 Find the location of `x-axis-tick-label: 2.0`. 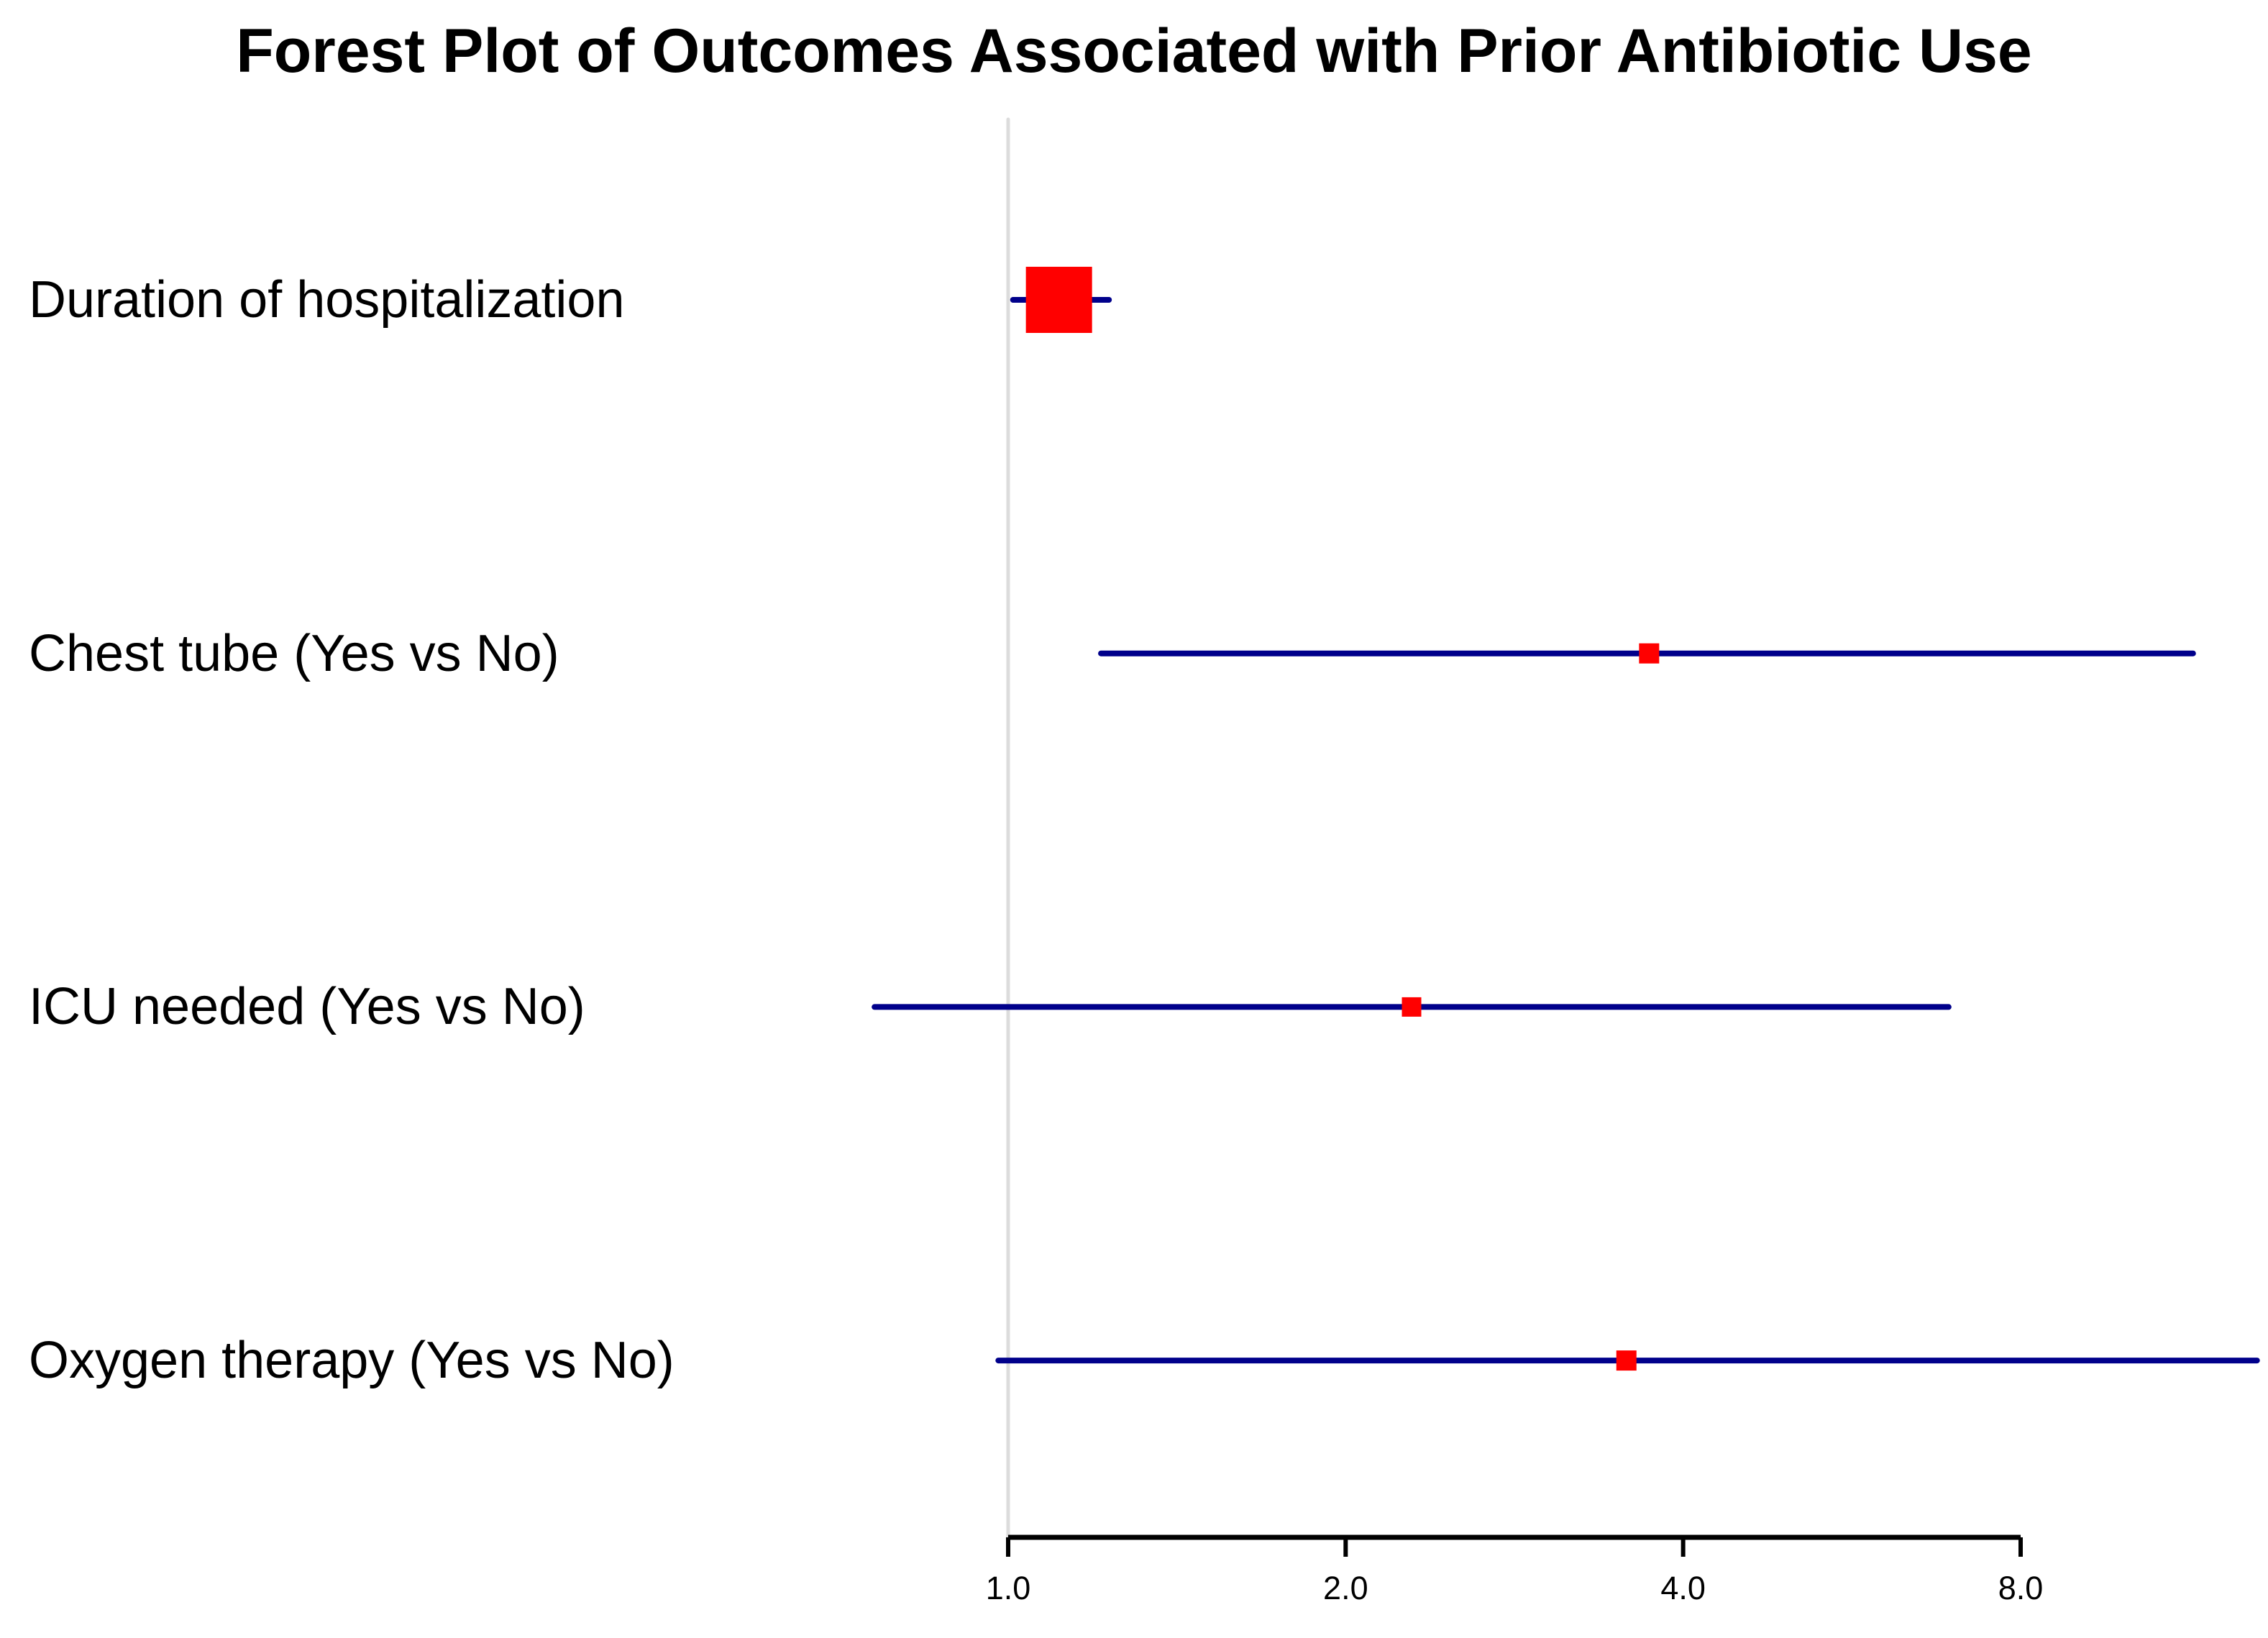

x-axis-tick-label: 2.0 is located at coordinates (1345, 1588).